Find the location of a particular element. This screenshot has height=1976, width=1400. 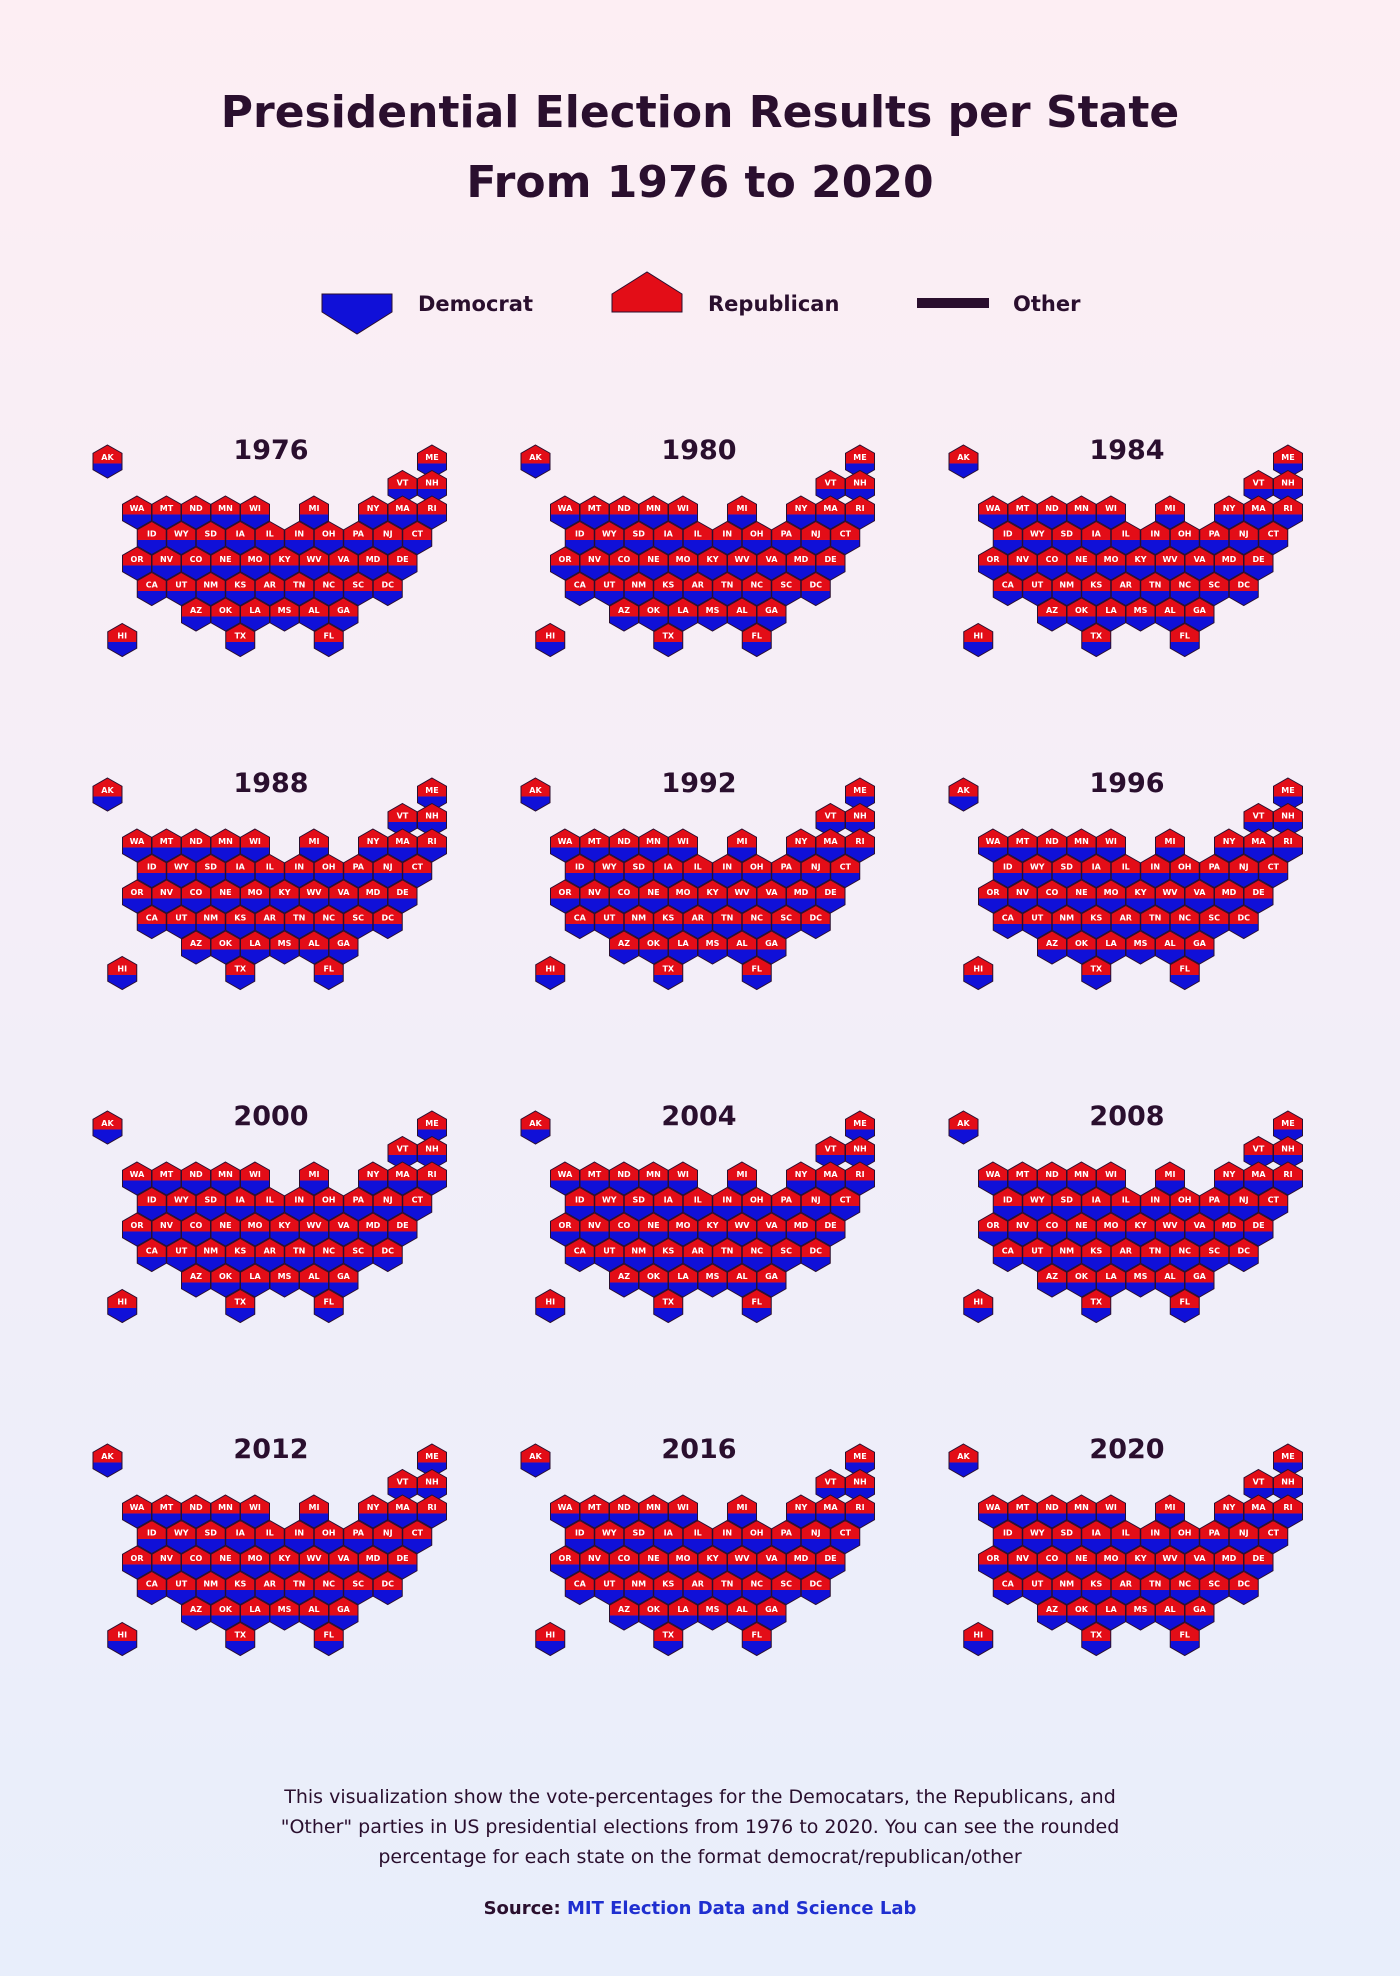

state-label-MD: MD is located at coordinates (1229, 559).